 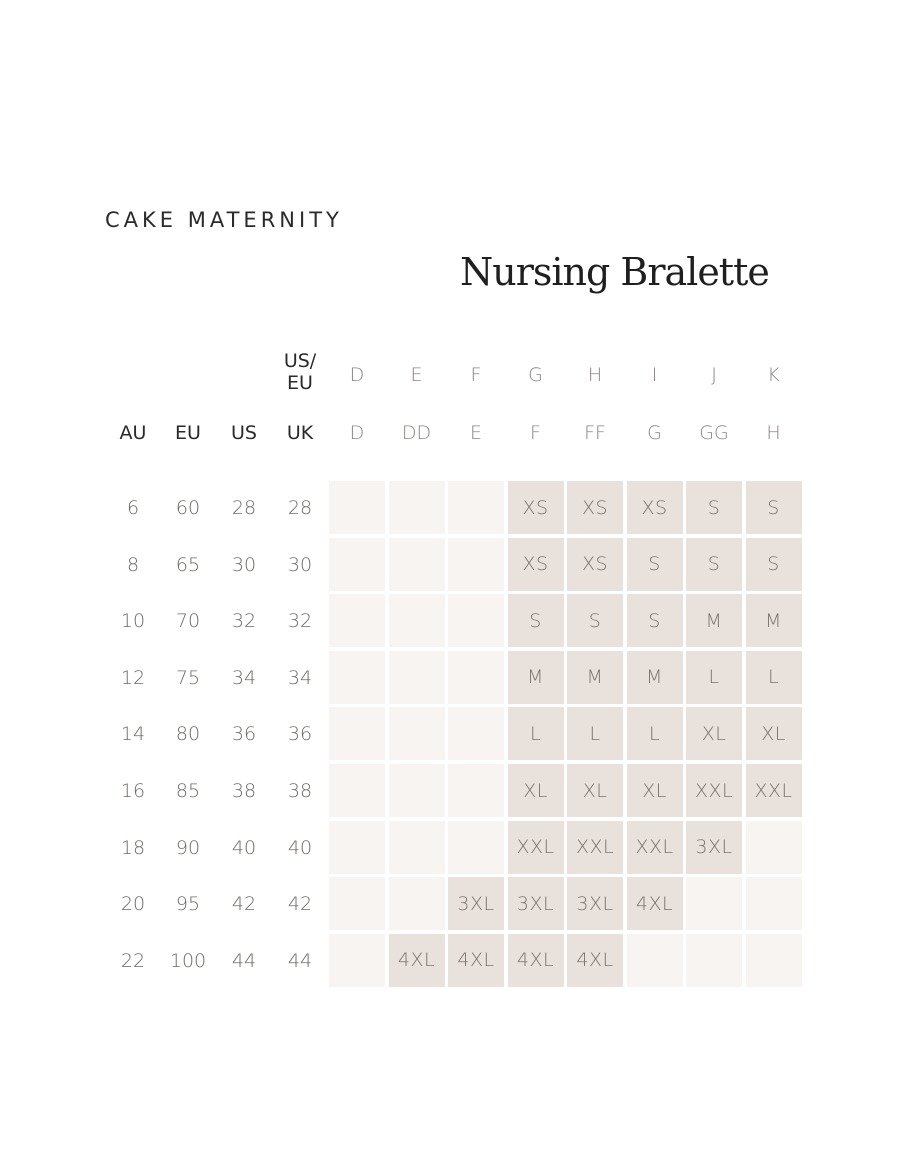 I want to click on band-size-uk: 32, so click(x=300, y=621).